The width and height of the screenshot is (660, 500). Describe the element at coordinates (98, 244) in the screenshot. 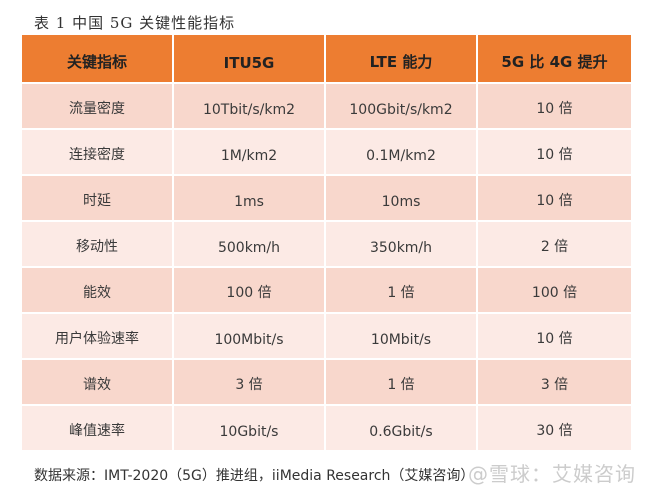

I see `table-cell: 移动性` at that location.